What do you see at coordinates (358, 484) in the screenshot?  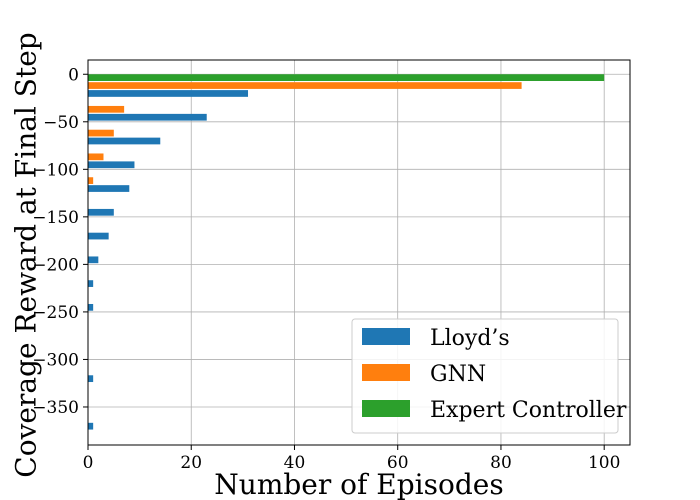 I see `x-axis-title: Number of Episodes` at bounding box center [358, 484].